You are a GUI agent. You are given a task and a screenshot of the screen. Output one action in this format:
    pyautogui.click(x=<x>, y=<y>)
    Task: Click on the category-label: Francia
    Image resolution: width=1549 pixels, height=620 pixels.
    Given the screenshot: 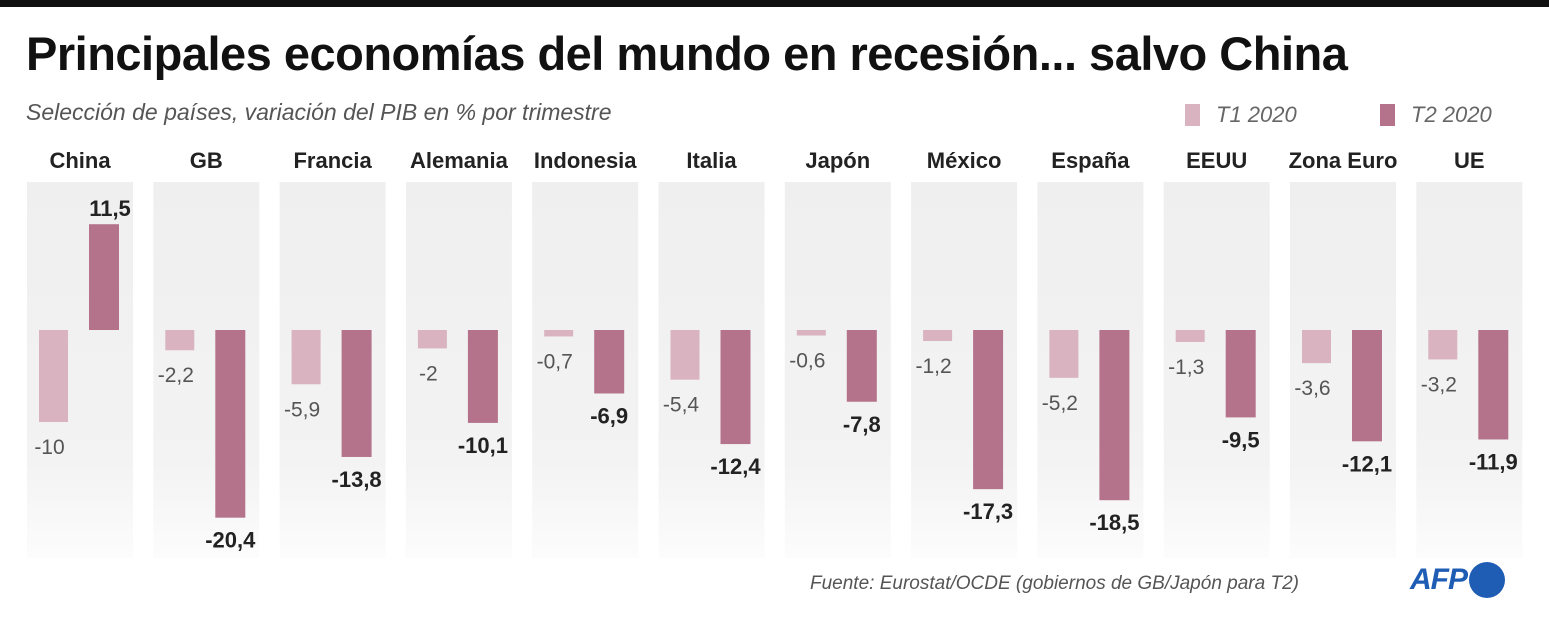 What is the action you would take?
    pyautogui.click(x=332, y=160)
    